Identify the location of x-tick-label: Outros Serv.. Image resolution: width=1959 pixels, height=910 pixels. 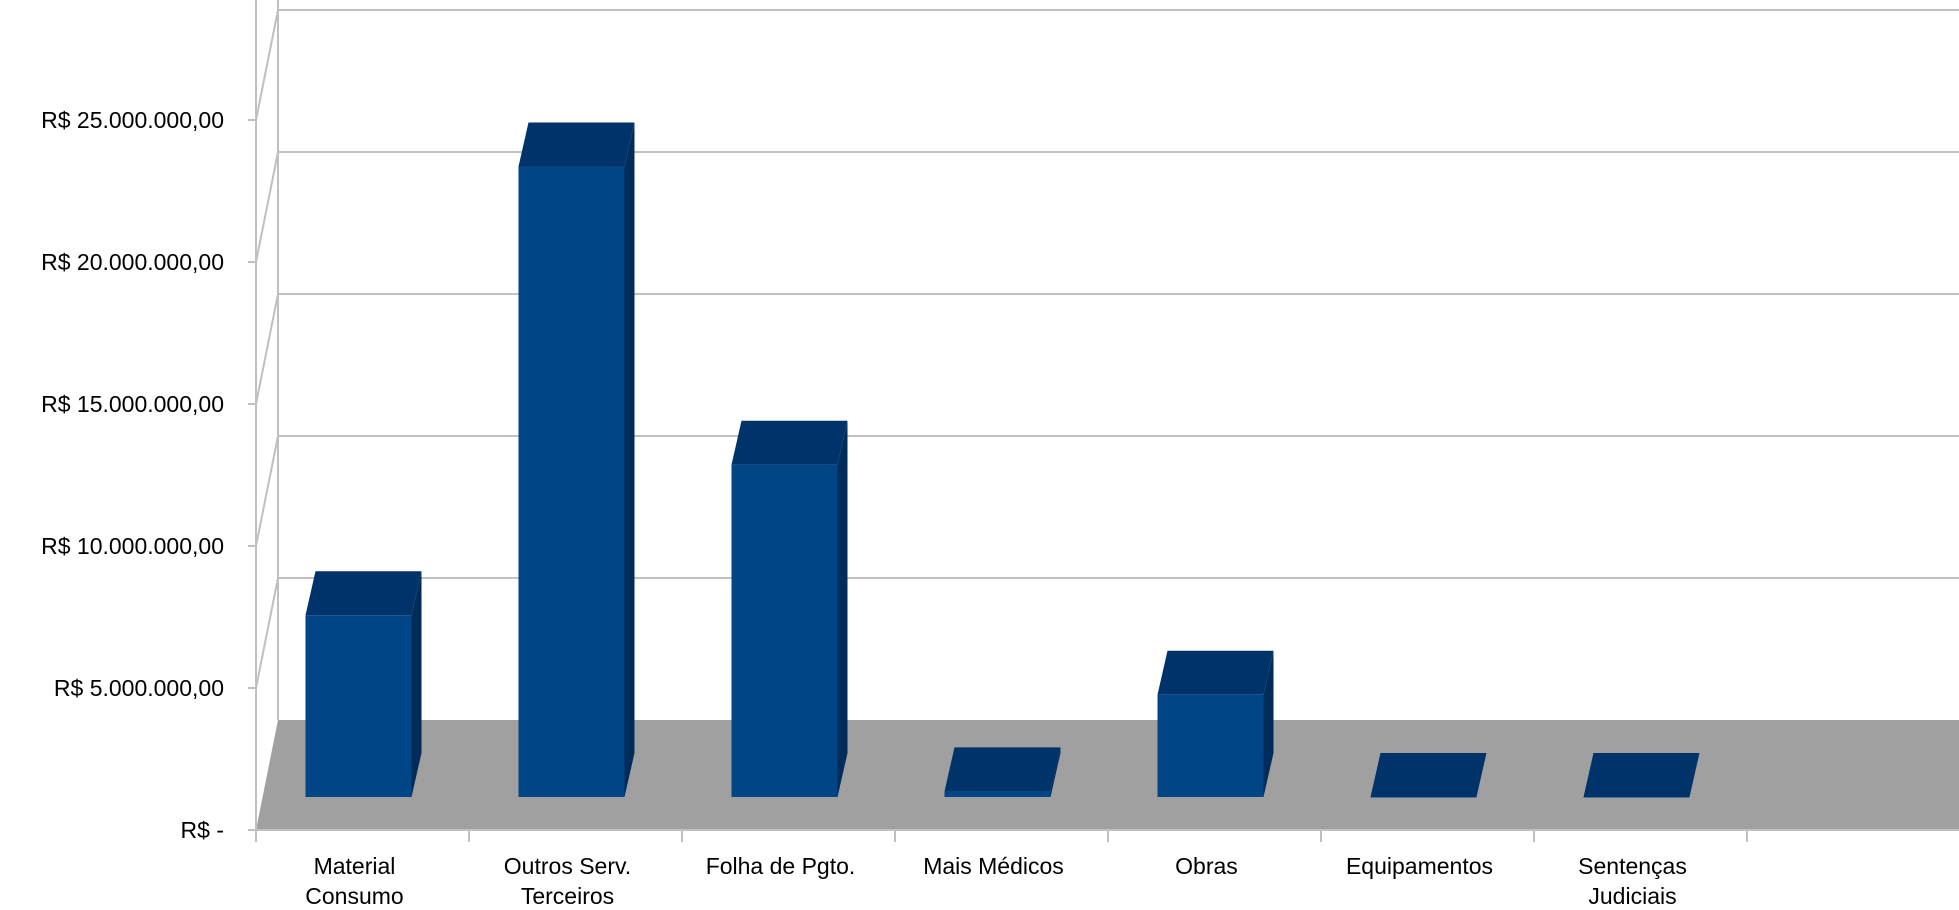
(567, 866).